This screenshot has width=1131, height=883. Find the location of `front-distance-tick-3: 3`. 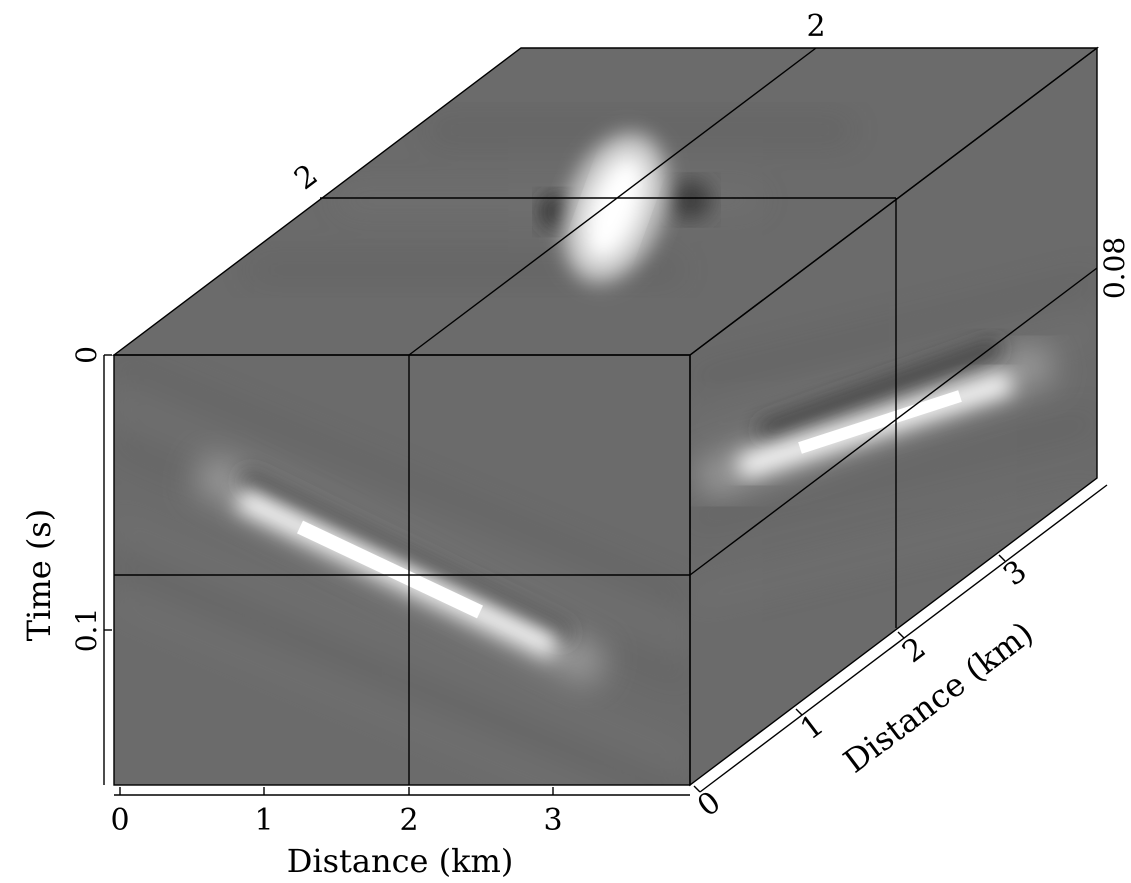

front-distance-tick-3: 3 is located at coordinates (552, 820).